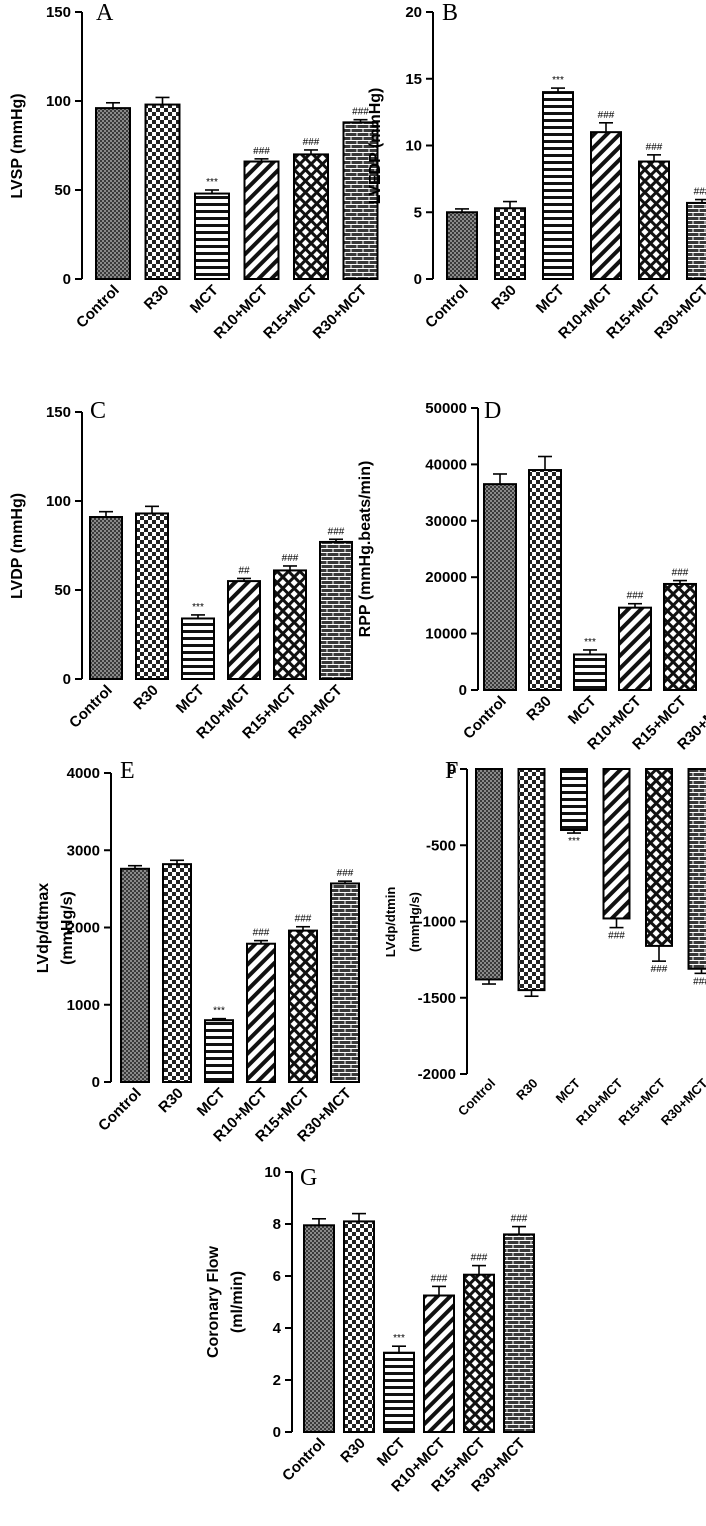 The width and height of the screenshot is (706, 1526). What do you see at coordinates (446, 464) in the screenshot?
I see `y-tick-label: 40000` at bounding box center [446, 464].